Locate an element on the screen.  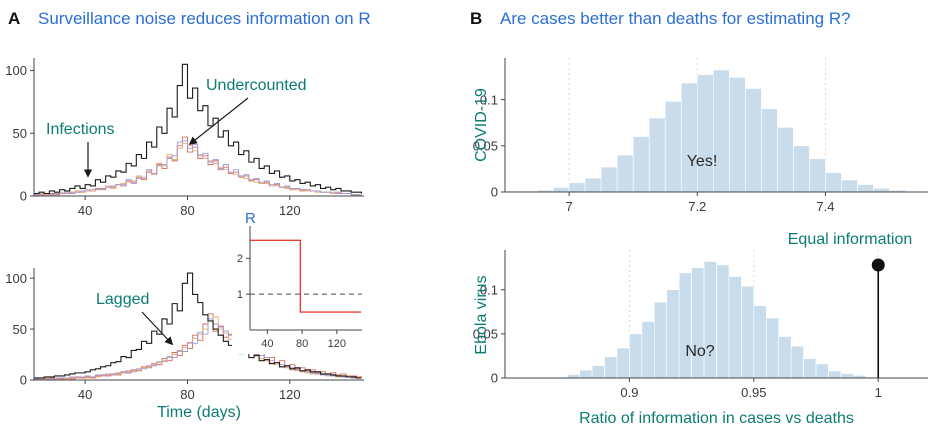
x-tick-label: 1 is located at coordinates (878, 392).